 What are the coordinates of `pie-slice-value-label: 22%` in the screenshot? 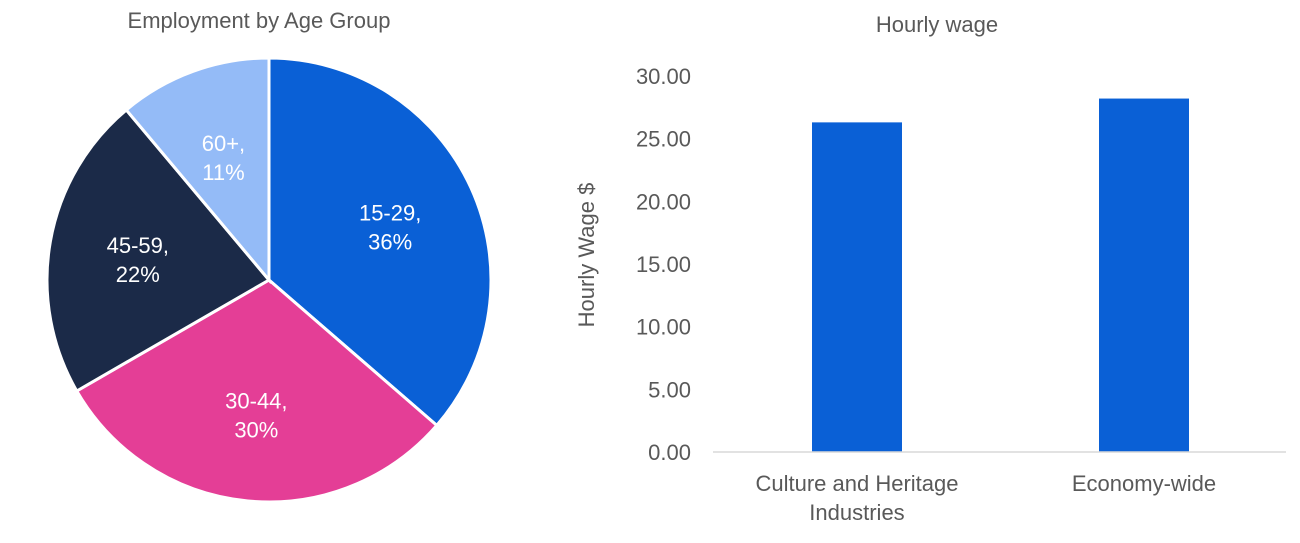 It's located at (138, 274).